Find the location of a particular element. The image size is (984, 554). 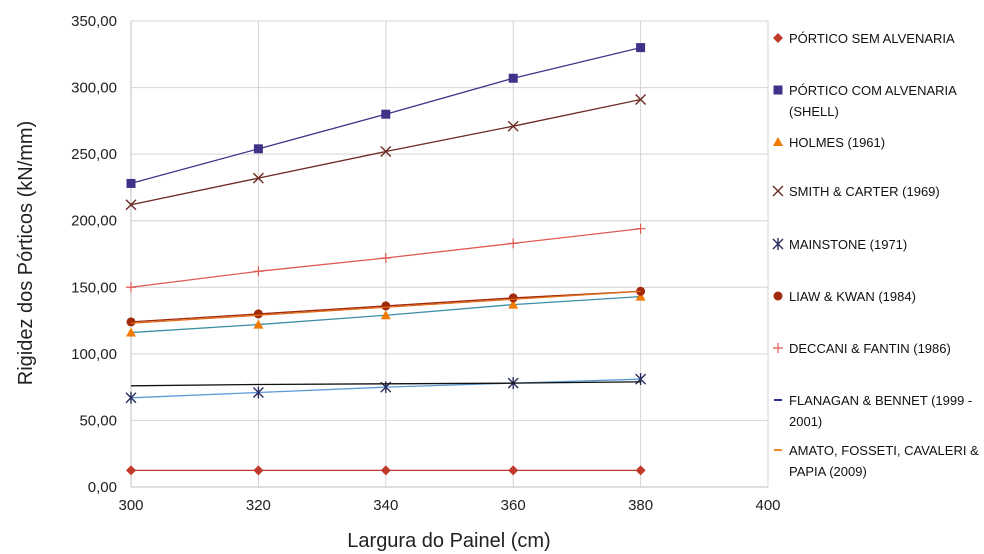

y-tick-label: 300,00 is located at coordinates (94, 88).